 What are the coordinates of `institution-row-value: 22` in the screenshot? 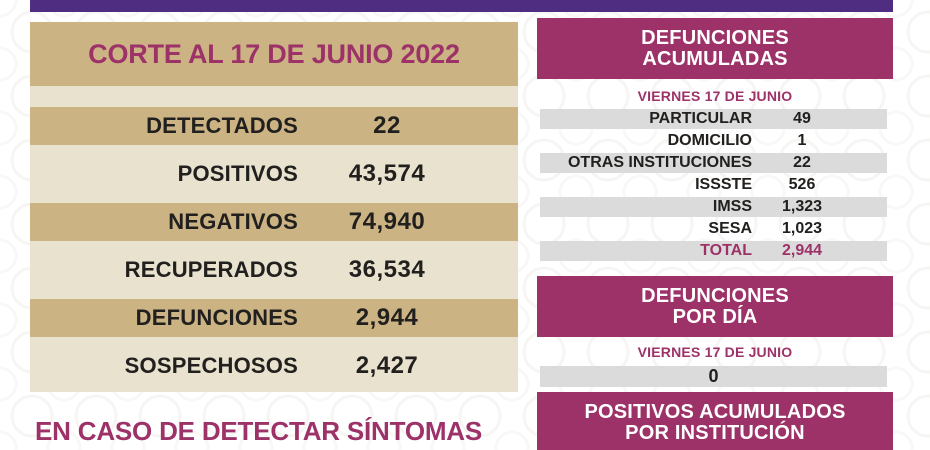 It's located at (802, 162).